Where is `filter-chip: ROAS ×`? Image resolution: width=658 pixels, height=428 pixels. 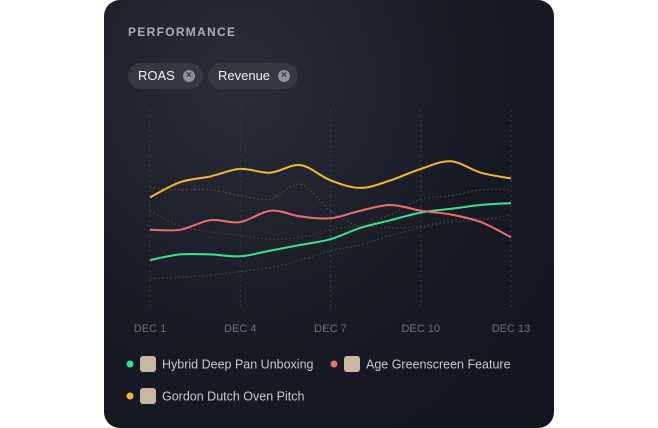
filter-chip: ROAS × is located at coordinates (165, 76).